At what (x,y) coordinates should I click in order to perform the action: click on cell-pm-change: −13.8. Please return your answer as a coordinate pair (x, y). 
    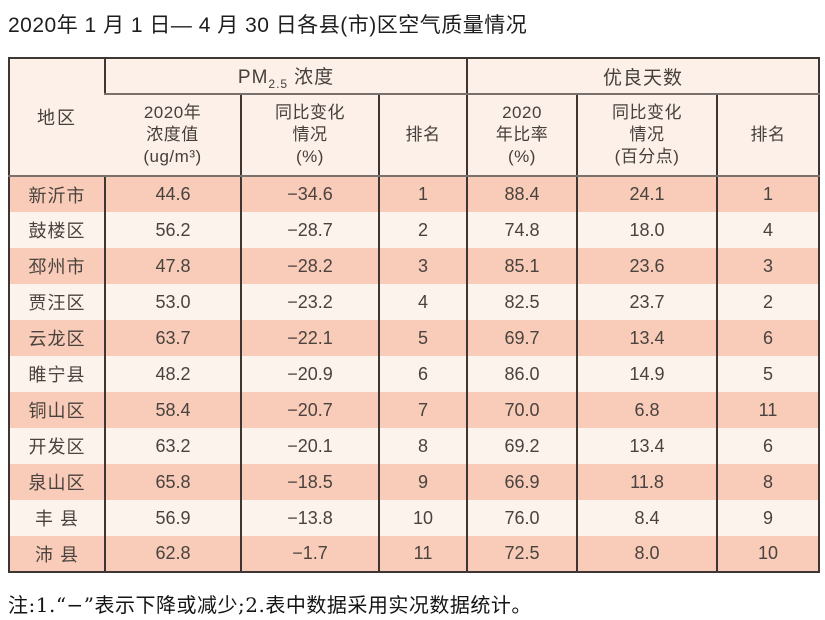
    Looking at the image, I should click on (309, 518).